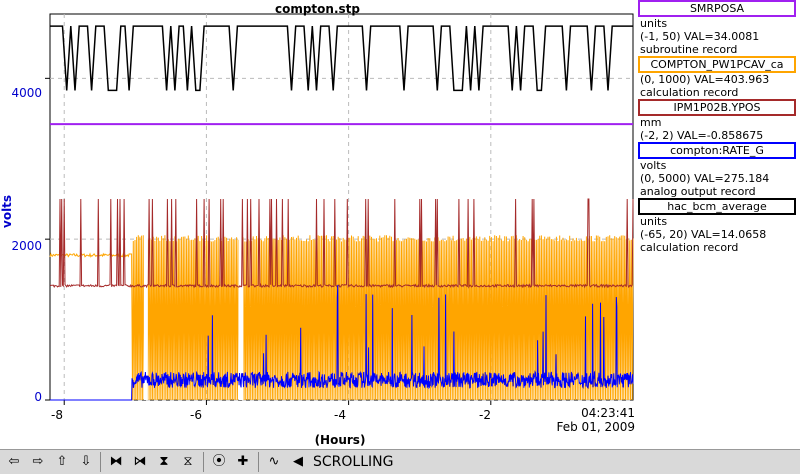  Describe the element at coordinates (717, 64) in the screenshot. I see `legend-name-box: COMPTON_PW1PCAV_ca` at that location.